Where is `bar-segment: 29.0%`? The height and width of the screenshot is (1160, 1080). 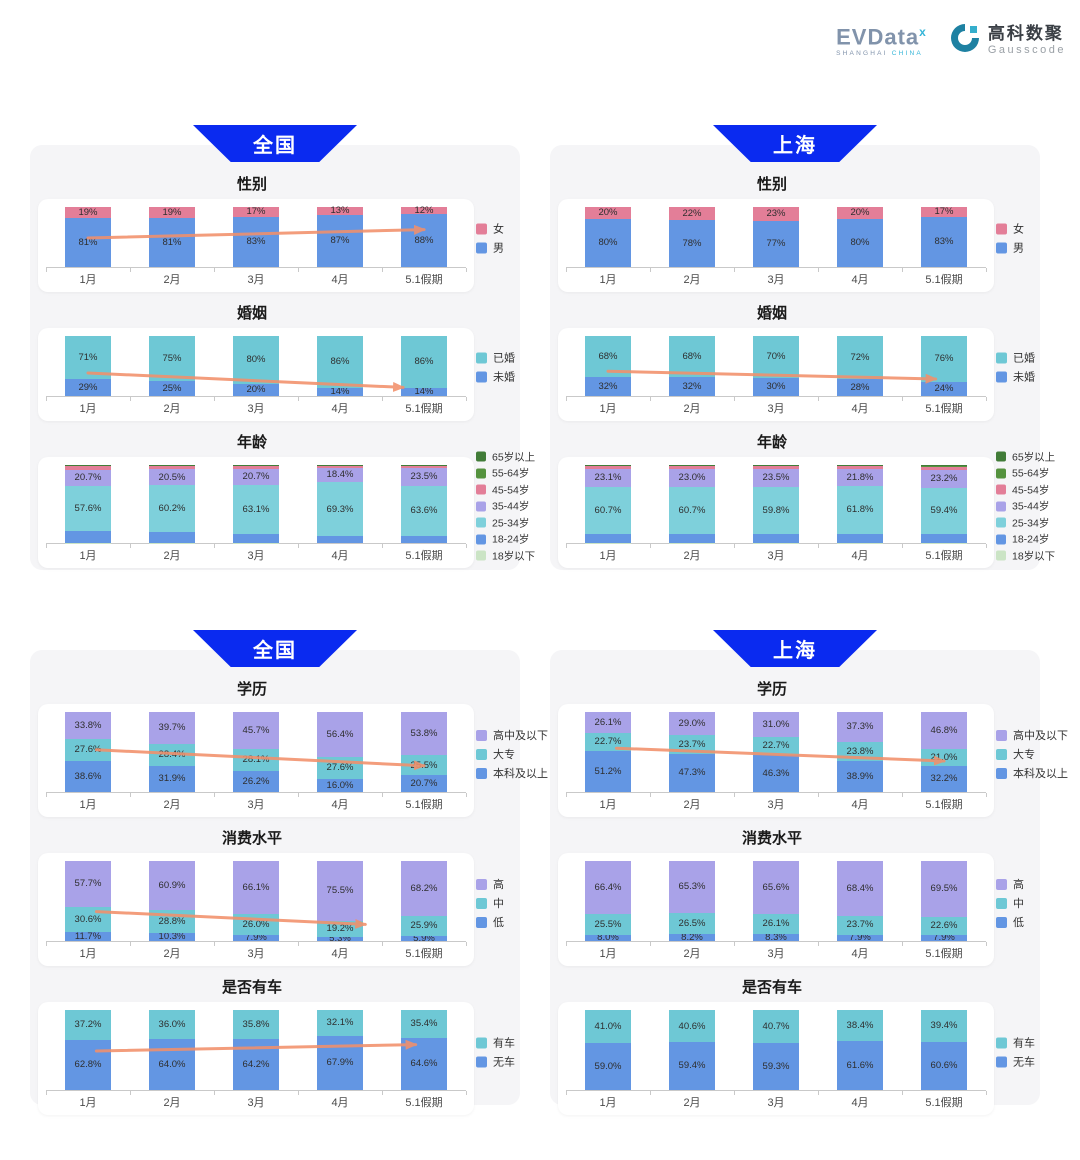
bar-segment: 29.0% is located at coordinates (692, 724).